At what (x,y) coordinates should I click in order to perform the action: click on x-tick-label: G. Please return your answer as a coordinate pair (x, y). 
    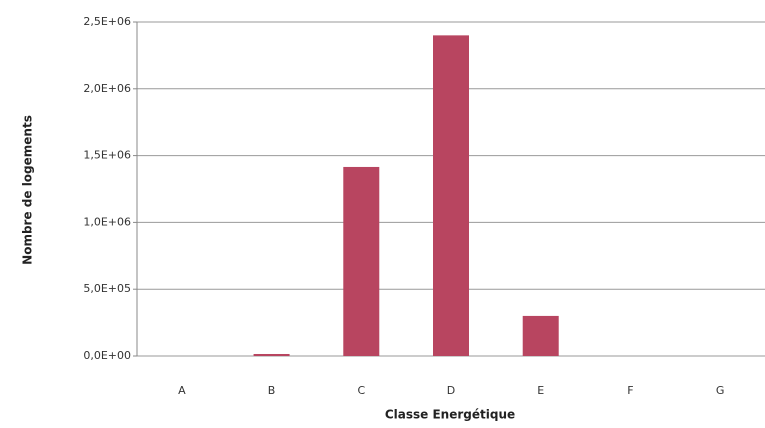
    Looking at the image, I should click on (720, 390).